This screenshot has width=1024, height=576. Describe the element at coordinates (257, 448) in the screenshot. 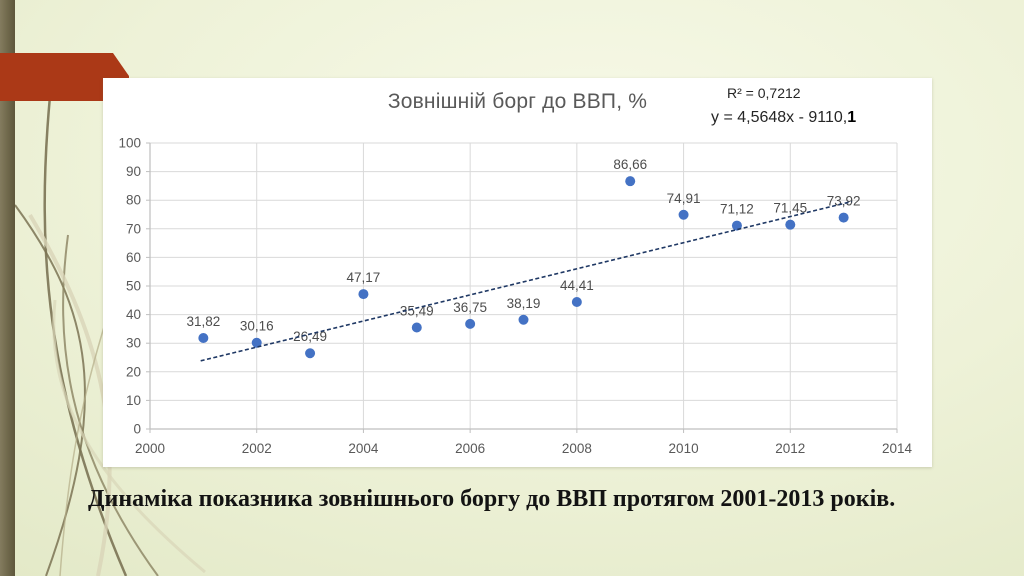

I see `x-tick-label: 2002` at that location.